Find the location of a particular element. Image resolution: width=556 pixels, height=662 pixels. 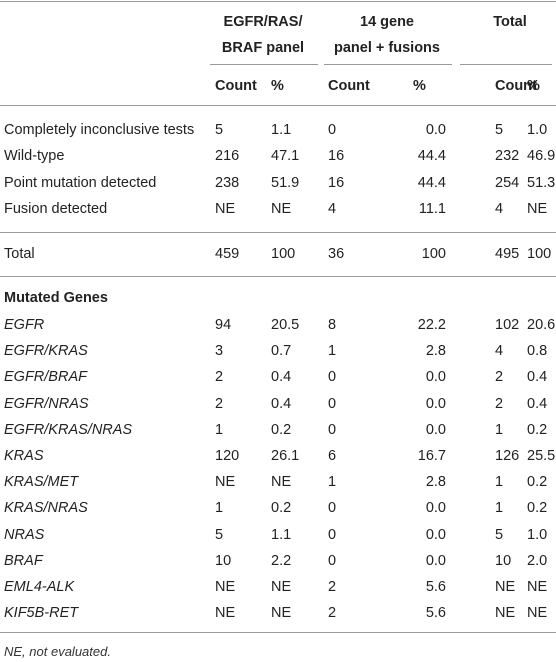

cell: 102 is located at coordinates (507, 325).